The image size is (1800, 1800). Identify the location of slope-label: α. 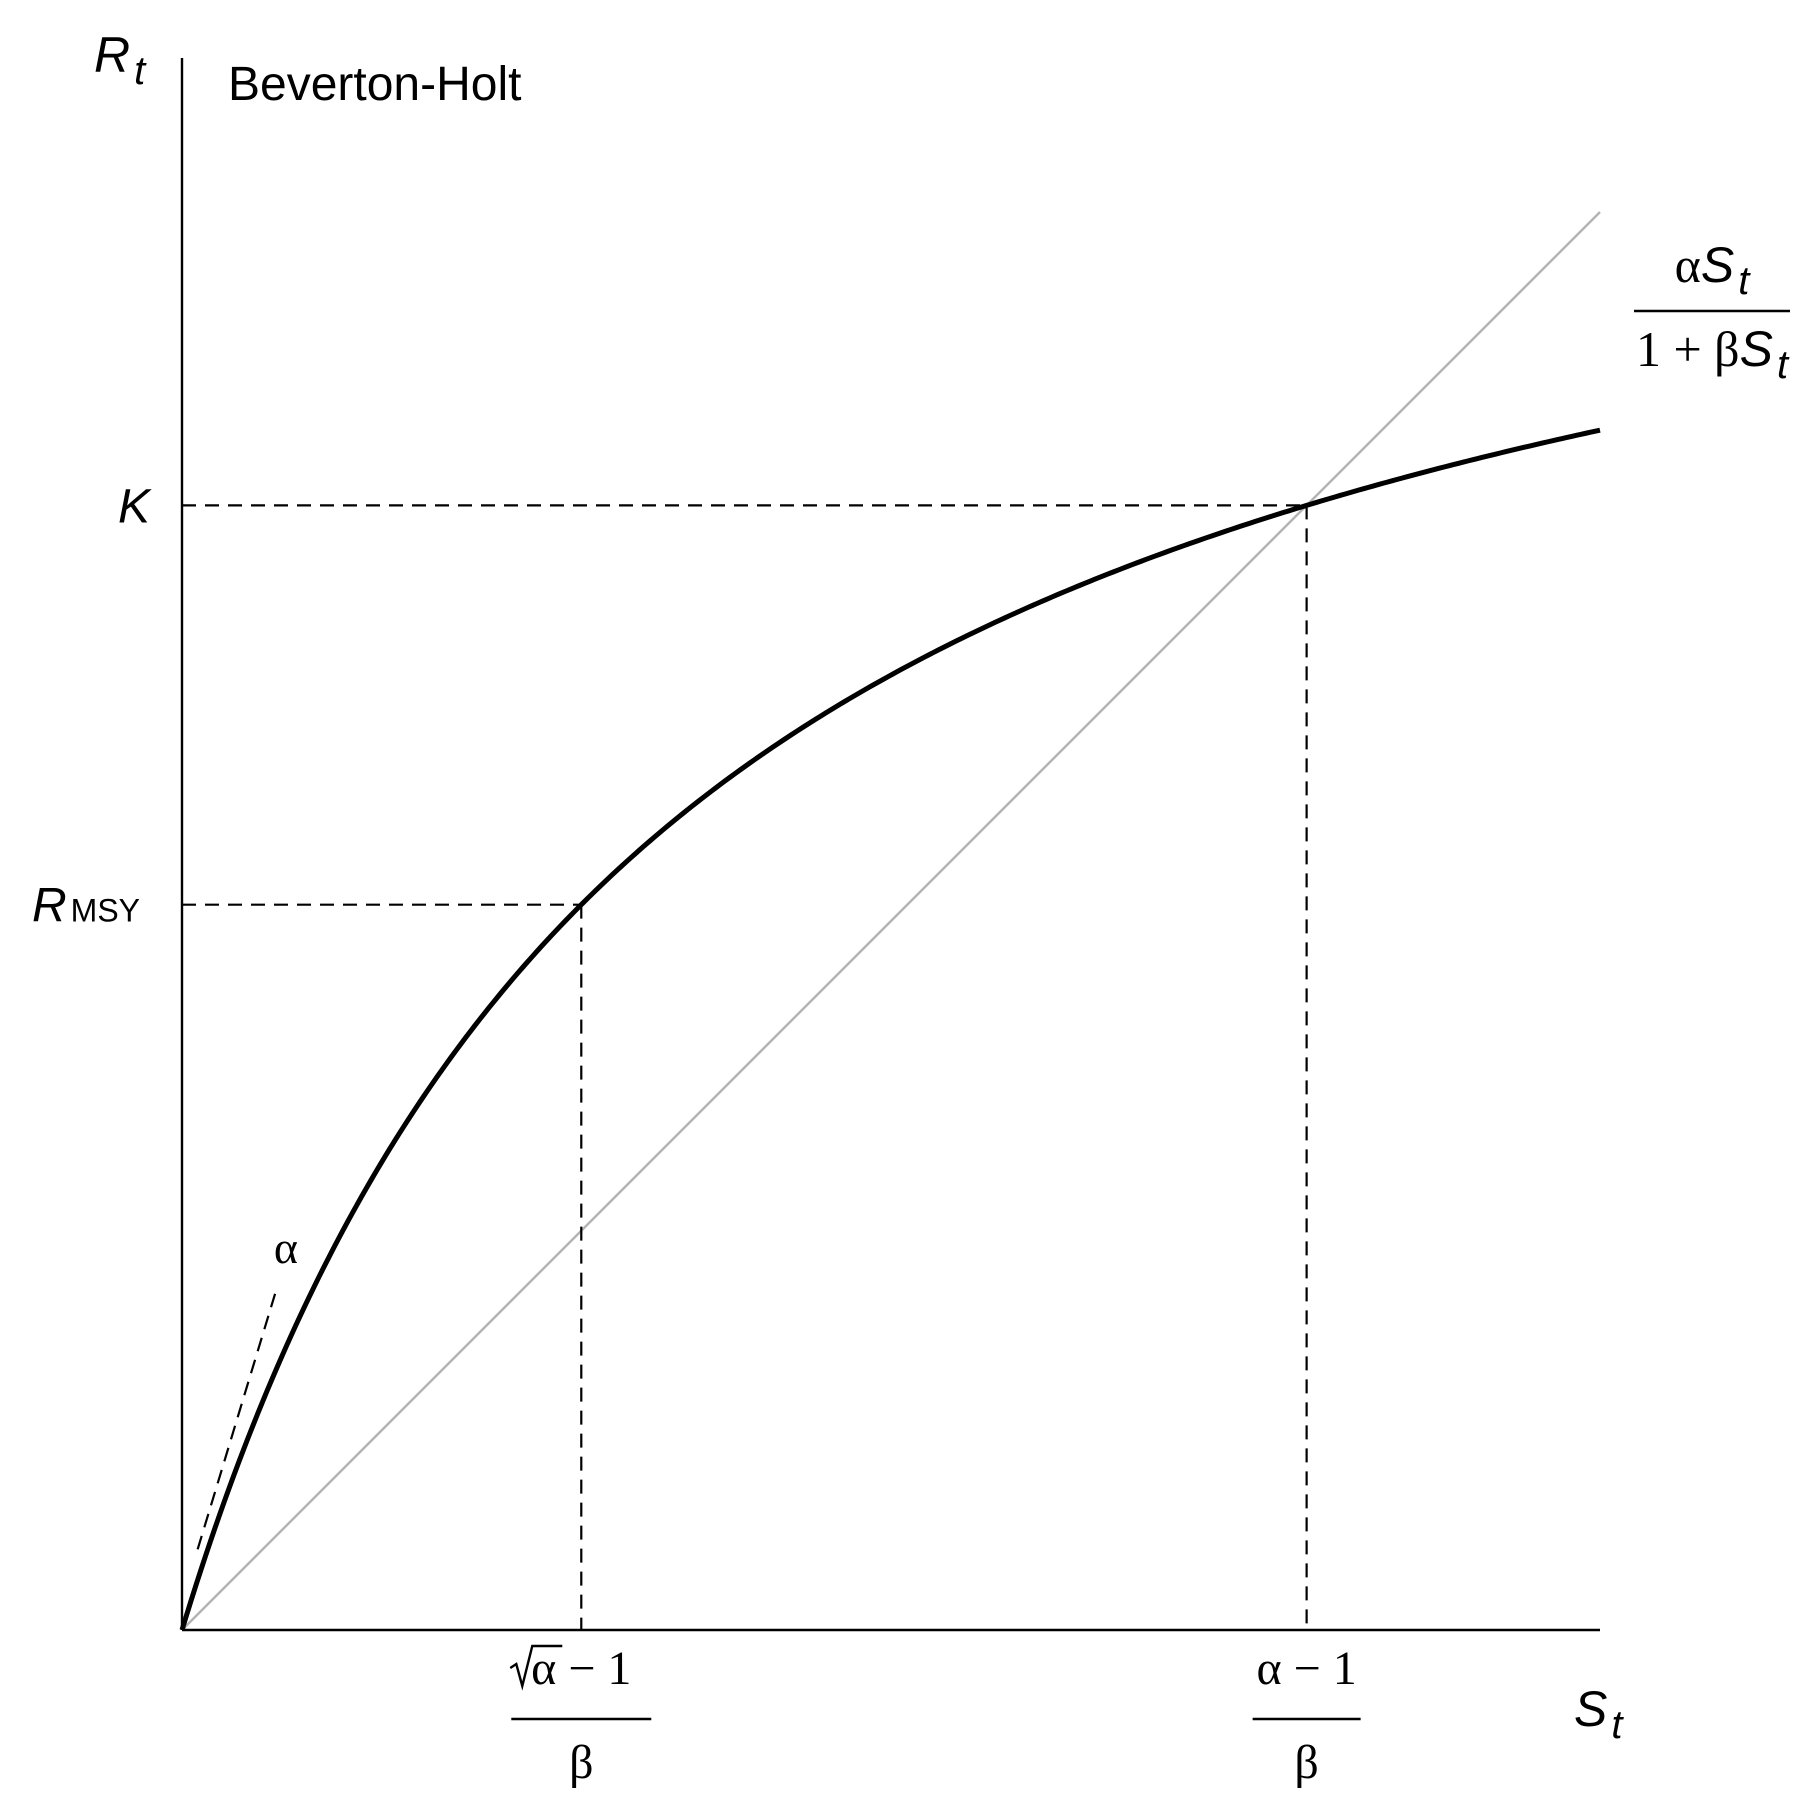
(286, 1247).